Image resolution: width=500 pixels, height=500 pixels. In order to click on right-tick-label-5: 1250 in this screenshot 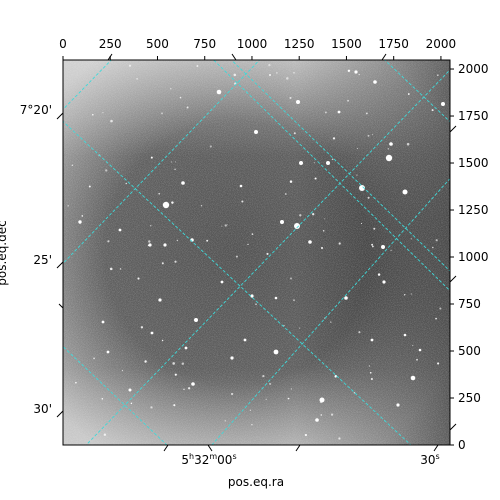, I will do `click(473, 210)`.